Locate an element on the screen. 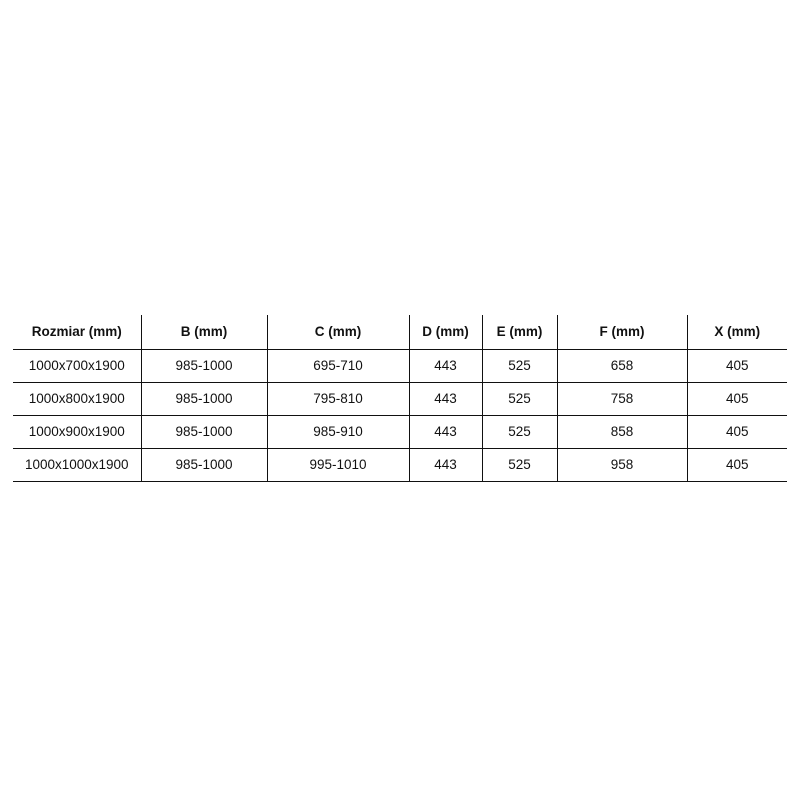 The height and width of the screenshot is (800, 800). column-header-x: X (mm) is located at coordinates (736, 332).